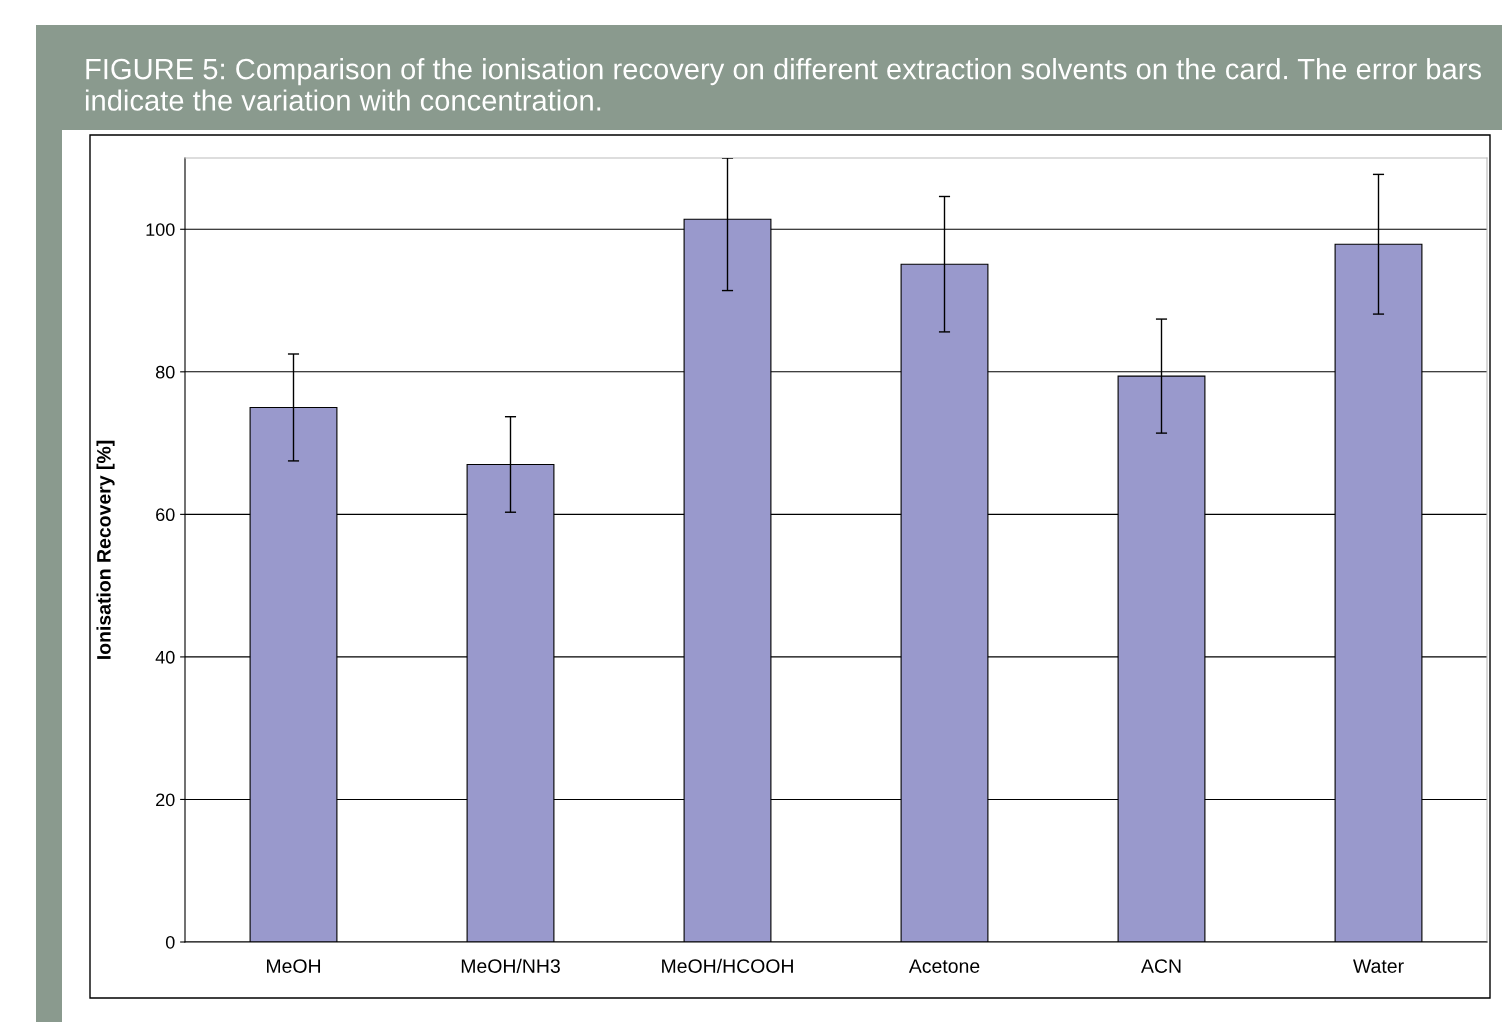  Describe the element at coordinates (105, 549) in the screenshot. I see `y-axis-title: Ionisation Recovery [%]` at that location.